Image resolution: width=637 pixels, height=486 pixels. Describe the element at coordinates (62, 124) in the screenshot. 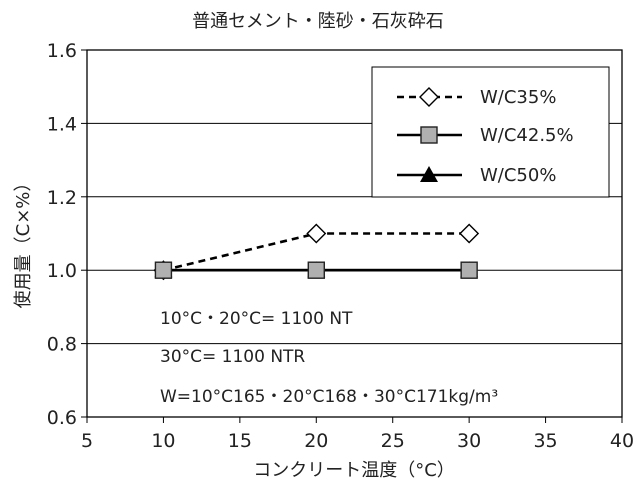

I see `y-tick-label: 1.4` at that location.